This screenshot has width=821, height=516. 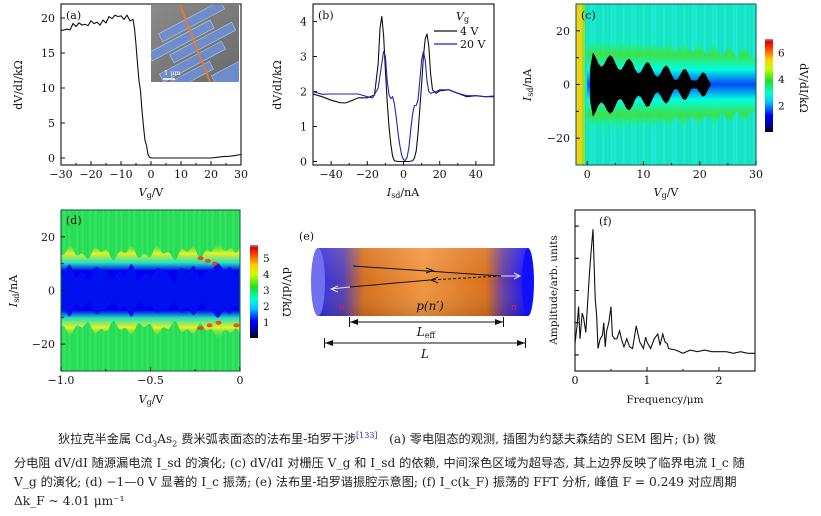 What do you see at coordinates (303, 92) in the screenshot?
I see `y-tick-label: 2` at bounding box center [303, 92].